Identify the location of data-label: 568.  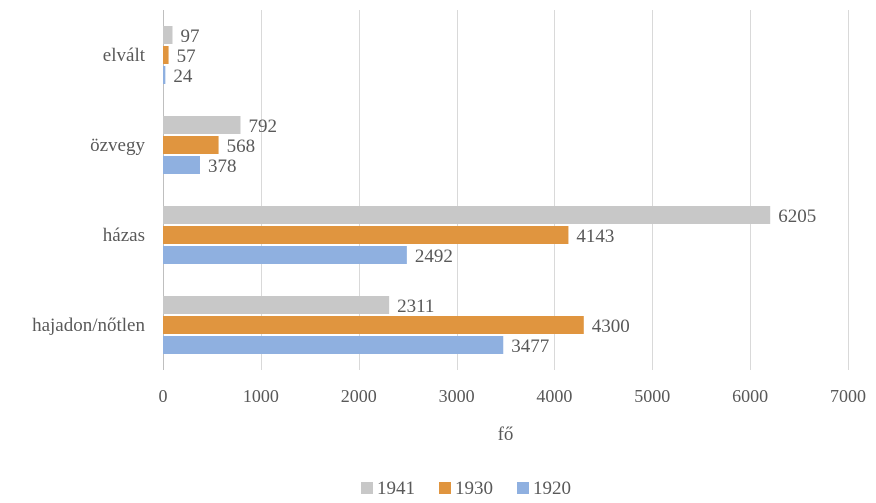
(241, 146).